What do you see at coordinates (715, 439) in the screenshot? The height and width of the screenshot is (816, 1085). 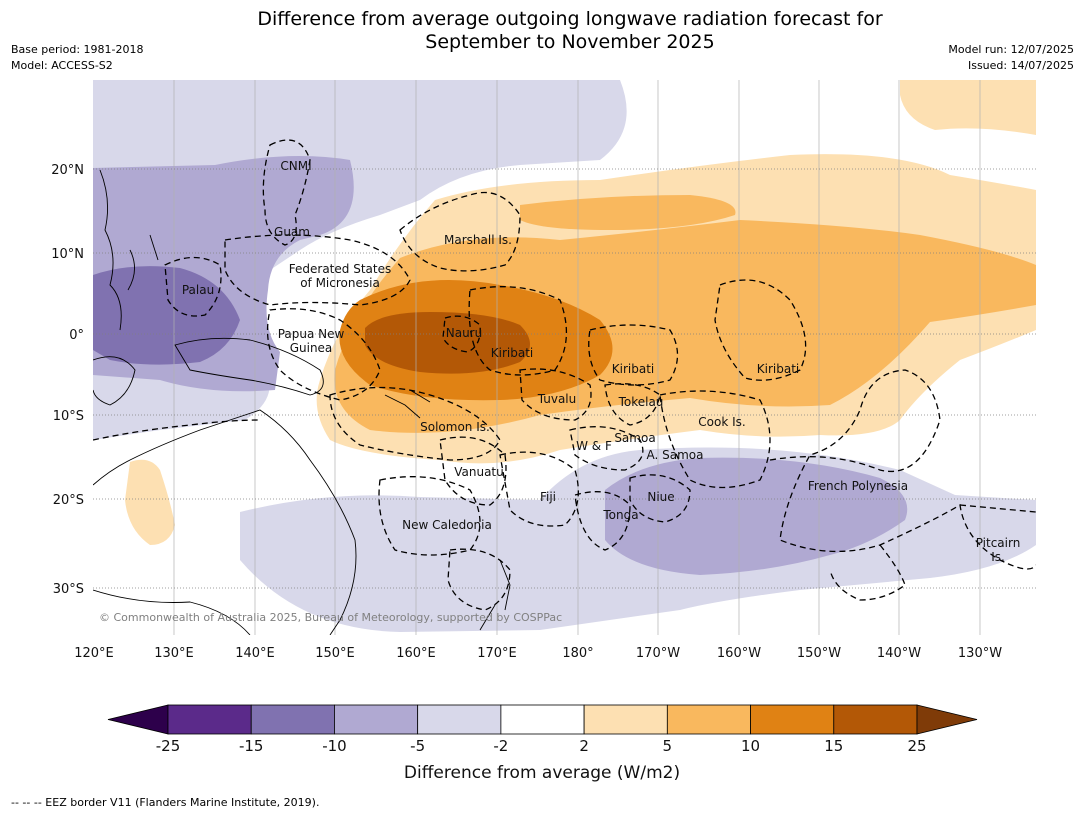 I see `eez-cook` at bounding box center [715, 439].